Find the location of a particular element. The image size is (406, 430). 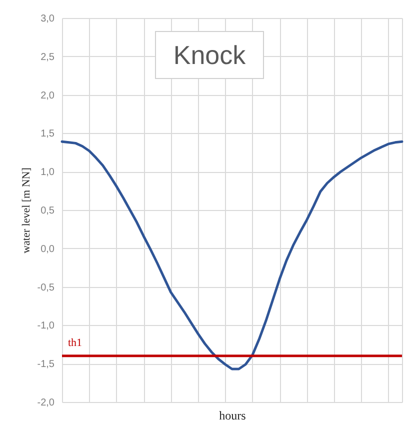

y-axis-title: water level [m NN] is located at coordinates (26, 211).